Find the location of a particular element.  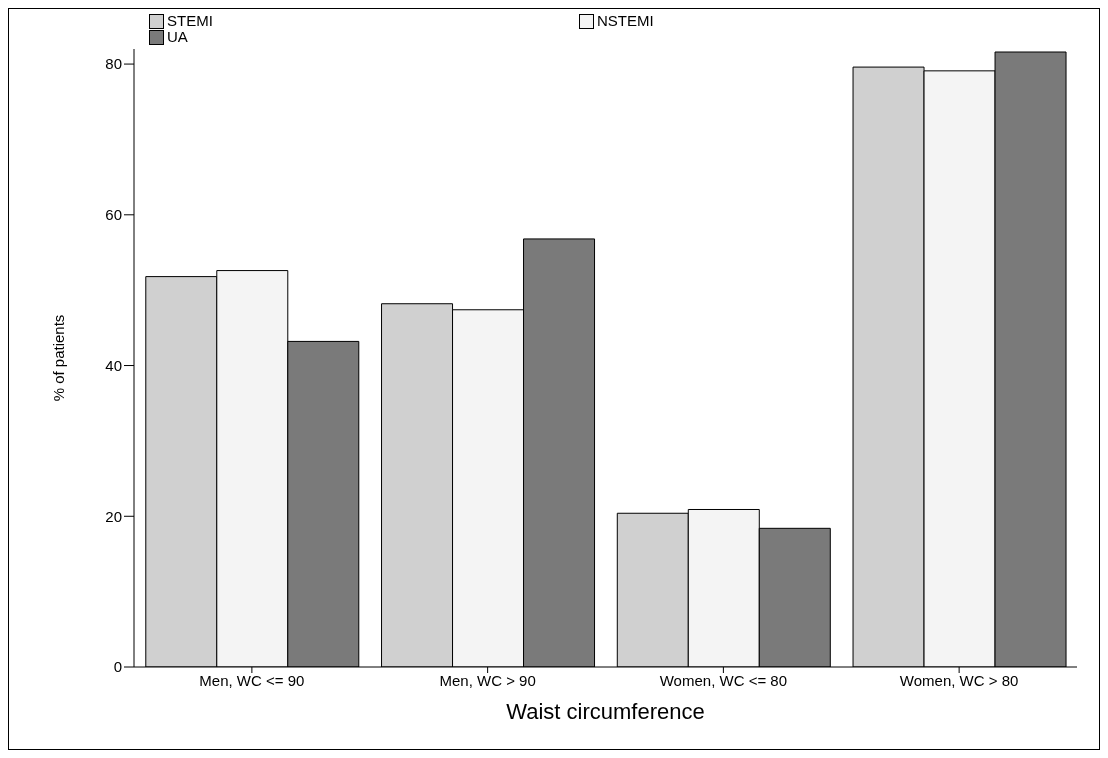

x-tick-label: Men, WC > 90 is located at coordinates (487, 680).